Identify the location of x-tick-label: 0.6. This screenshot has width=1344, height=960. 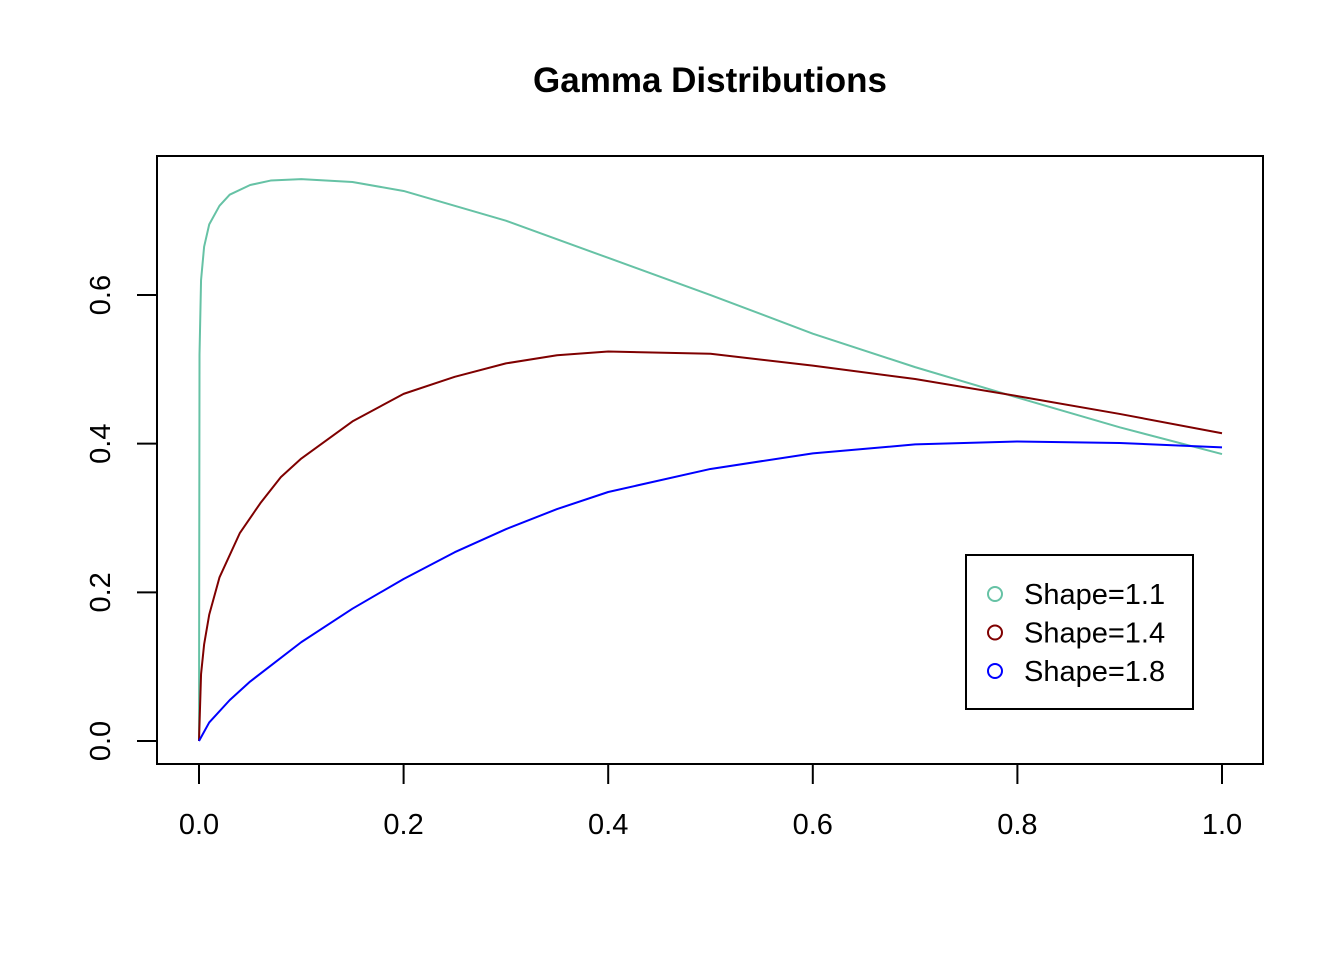
(813, 825).